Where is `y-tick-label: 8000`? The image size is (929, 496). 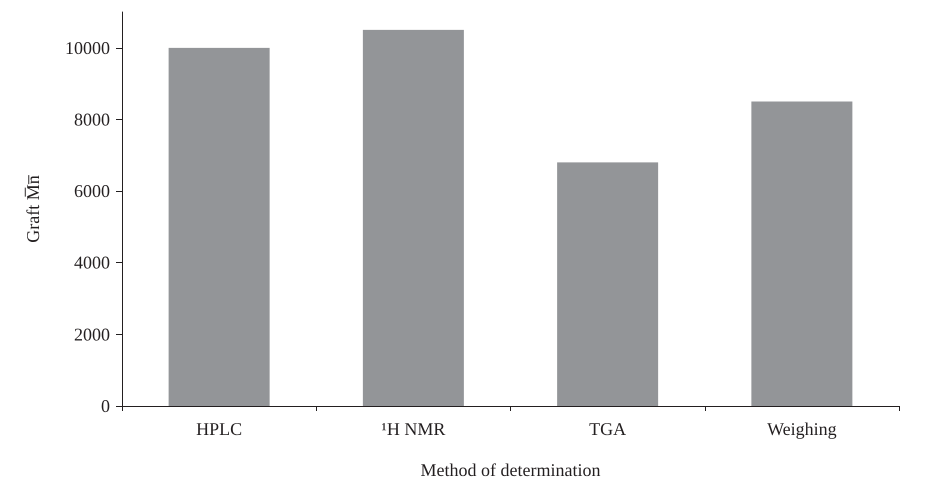
y-tick-label: 8000 is located at coordinates (92, 119).